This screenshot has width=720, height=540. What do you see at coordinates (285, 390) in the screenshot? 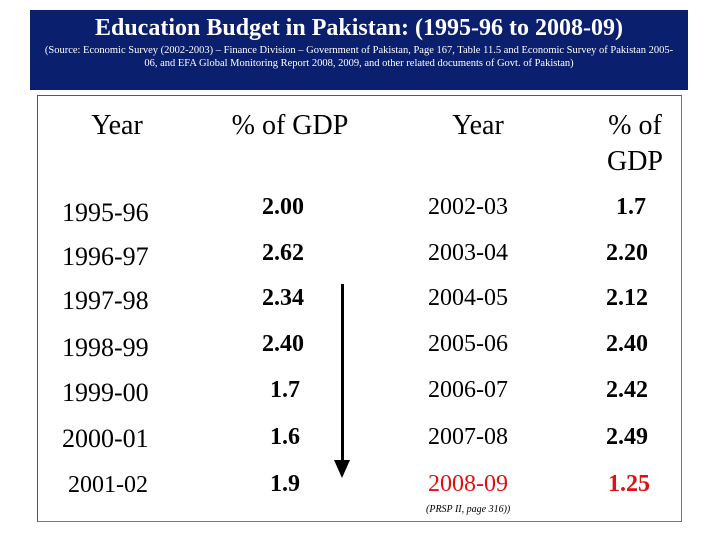
I see `gdp-left-1999-00: 1.7` at bounding box center [285, 390].